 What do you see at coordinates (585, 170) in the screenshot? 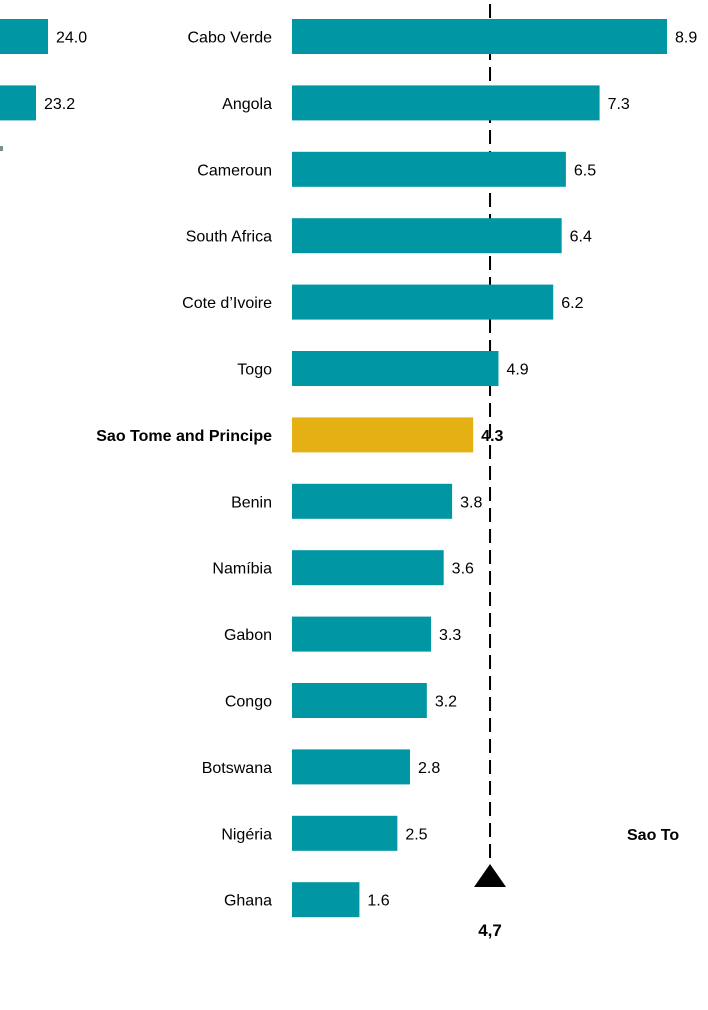
I see `value-label: 6.5` at bounding box center [585, 170].